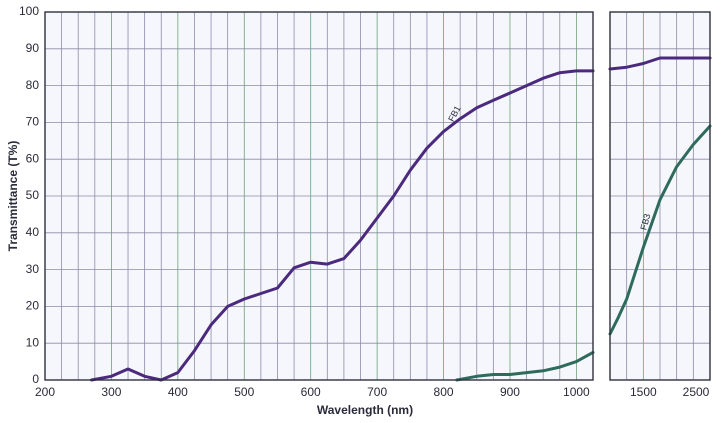 Image resolution: width=726 pixels, height=423 pixels. I want to click on y-tick-label: 100, so click(29, 11).